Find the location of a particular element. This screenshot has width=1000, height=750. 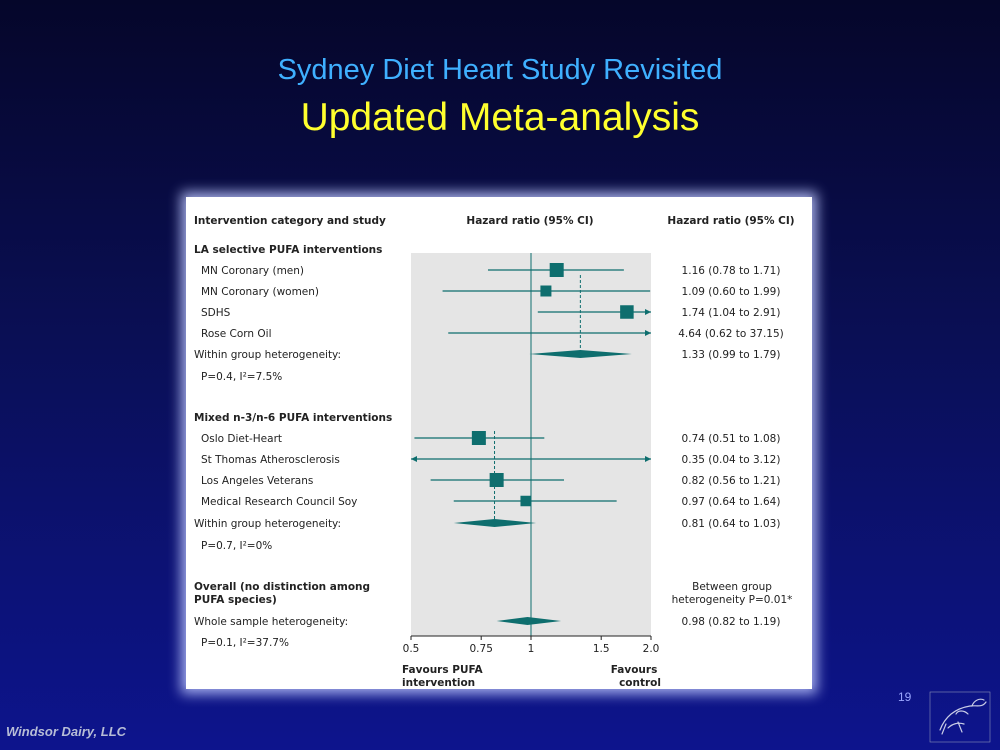

favours-right-label: Favours control is located at coordinates (636, 676).